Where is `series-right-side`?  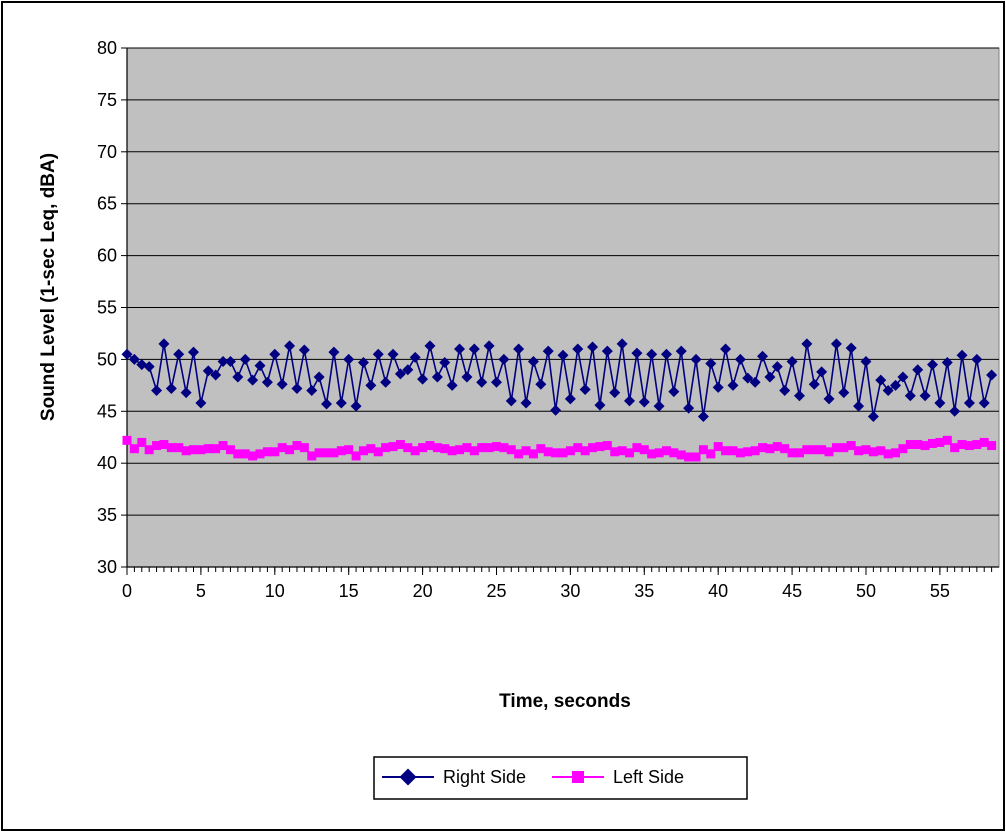 series-right-side is located at coordinates (559, 380).